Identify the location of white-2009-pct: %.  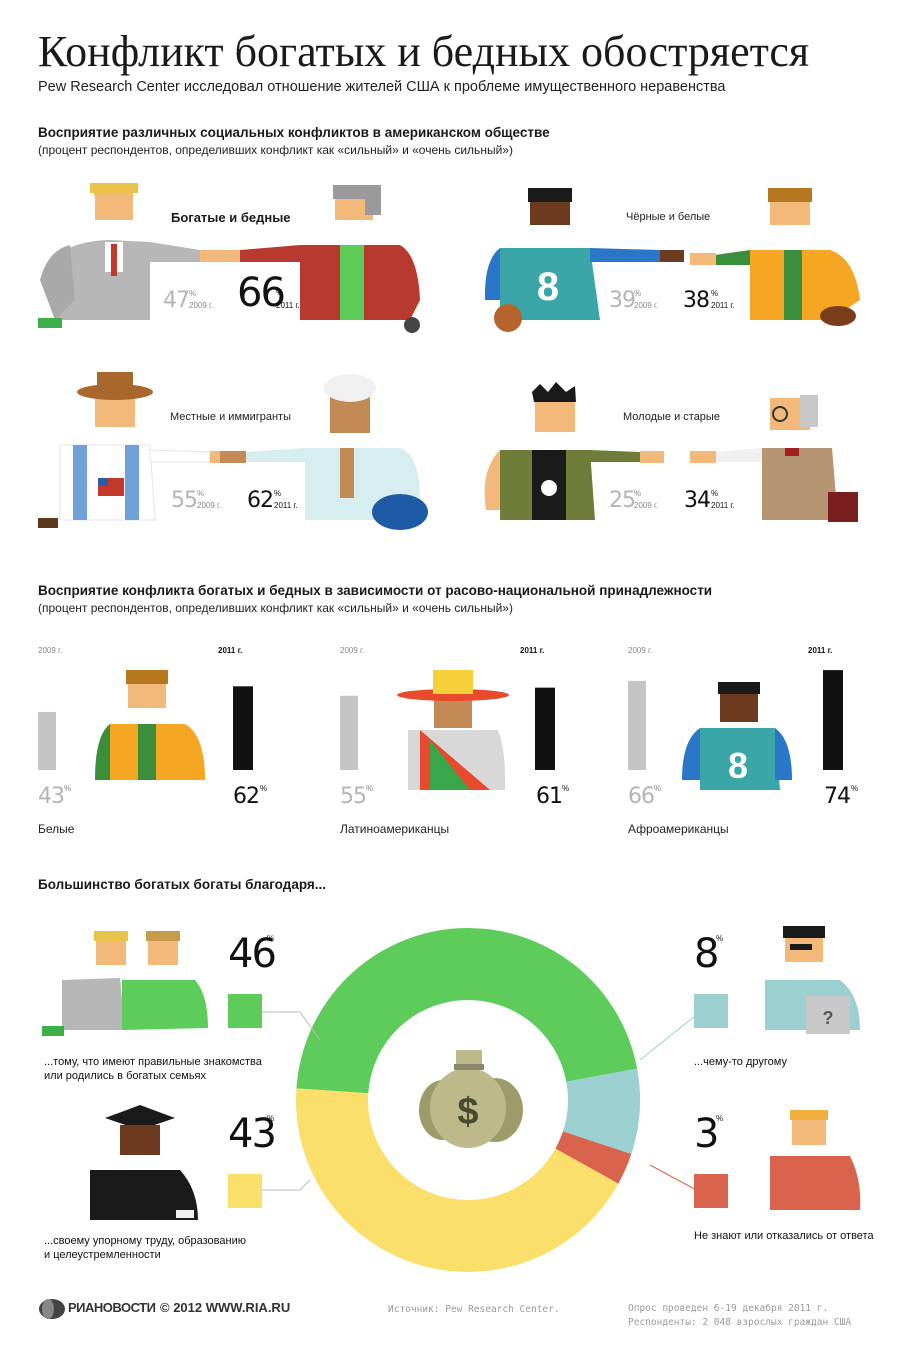
(68, 788).